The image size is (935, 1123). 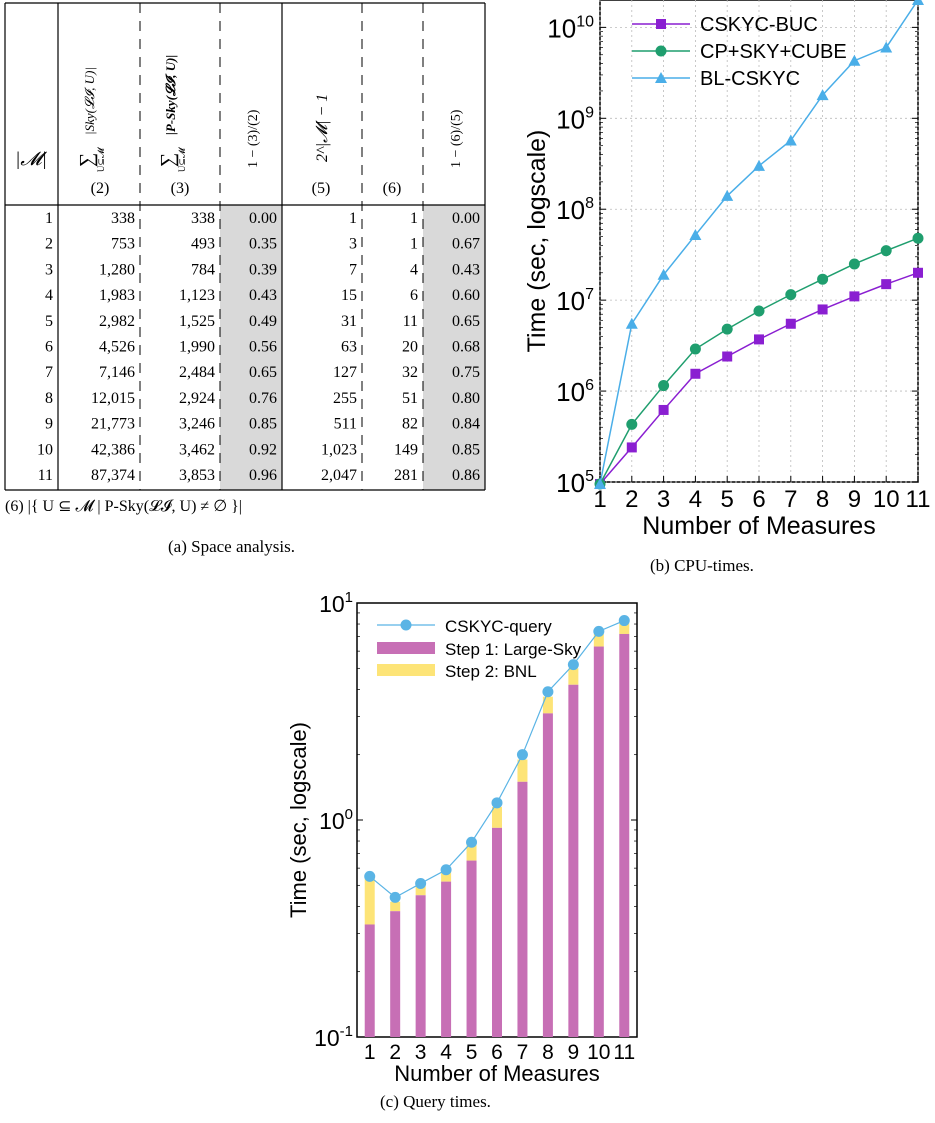 I want to click on table-cell-m: 11, so click(x=45, y=475).